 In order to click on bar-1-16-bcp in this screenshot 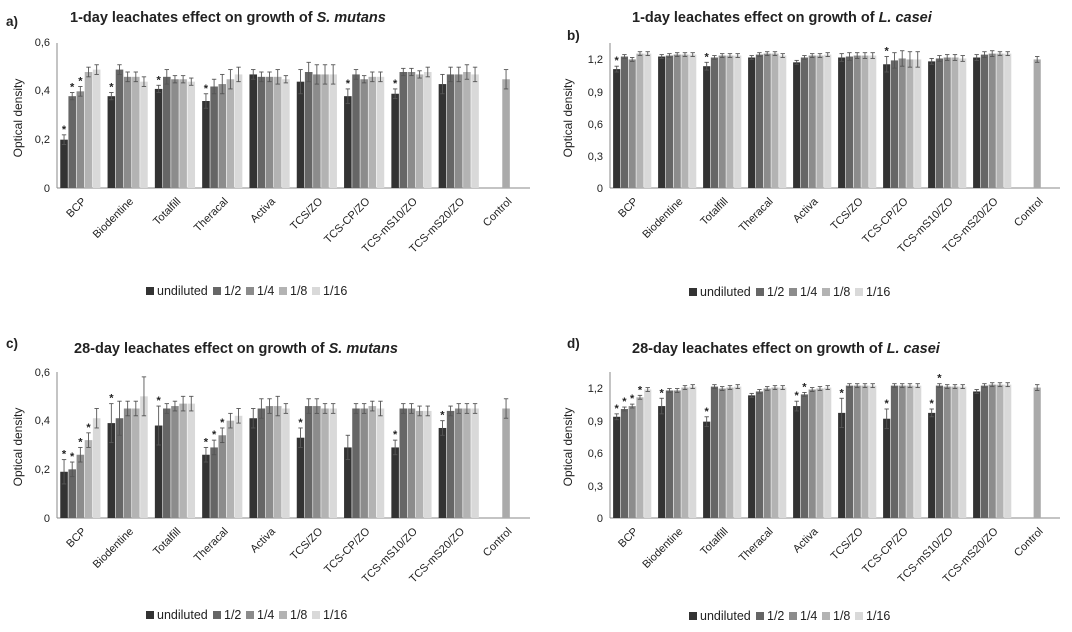, I will do `click(97, 129)`.